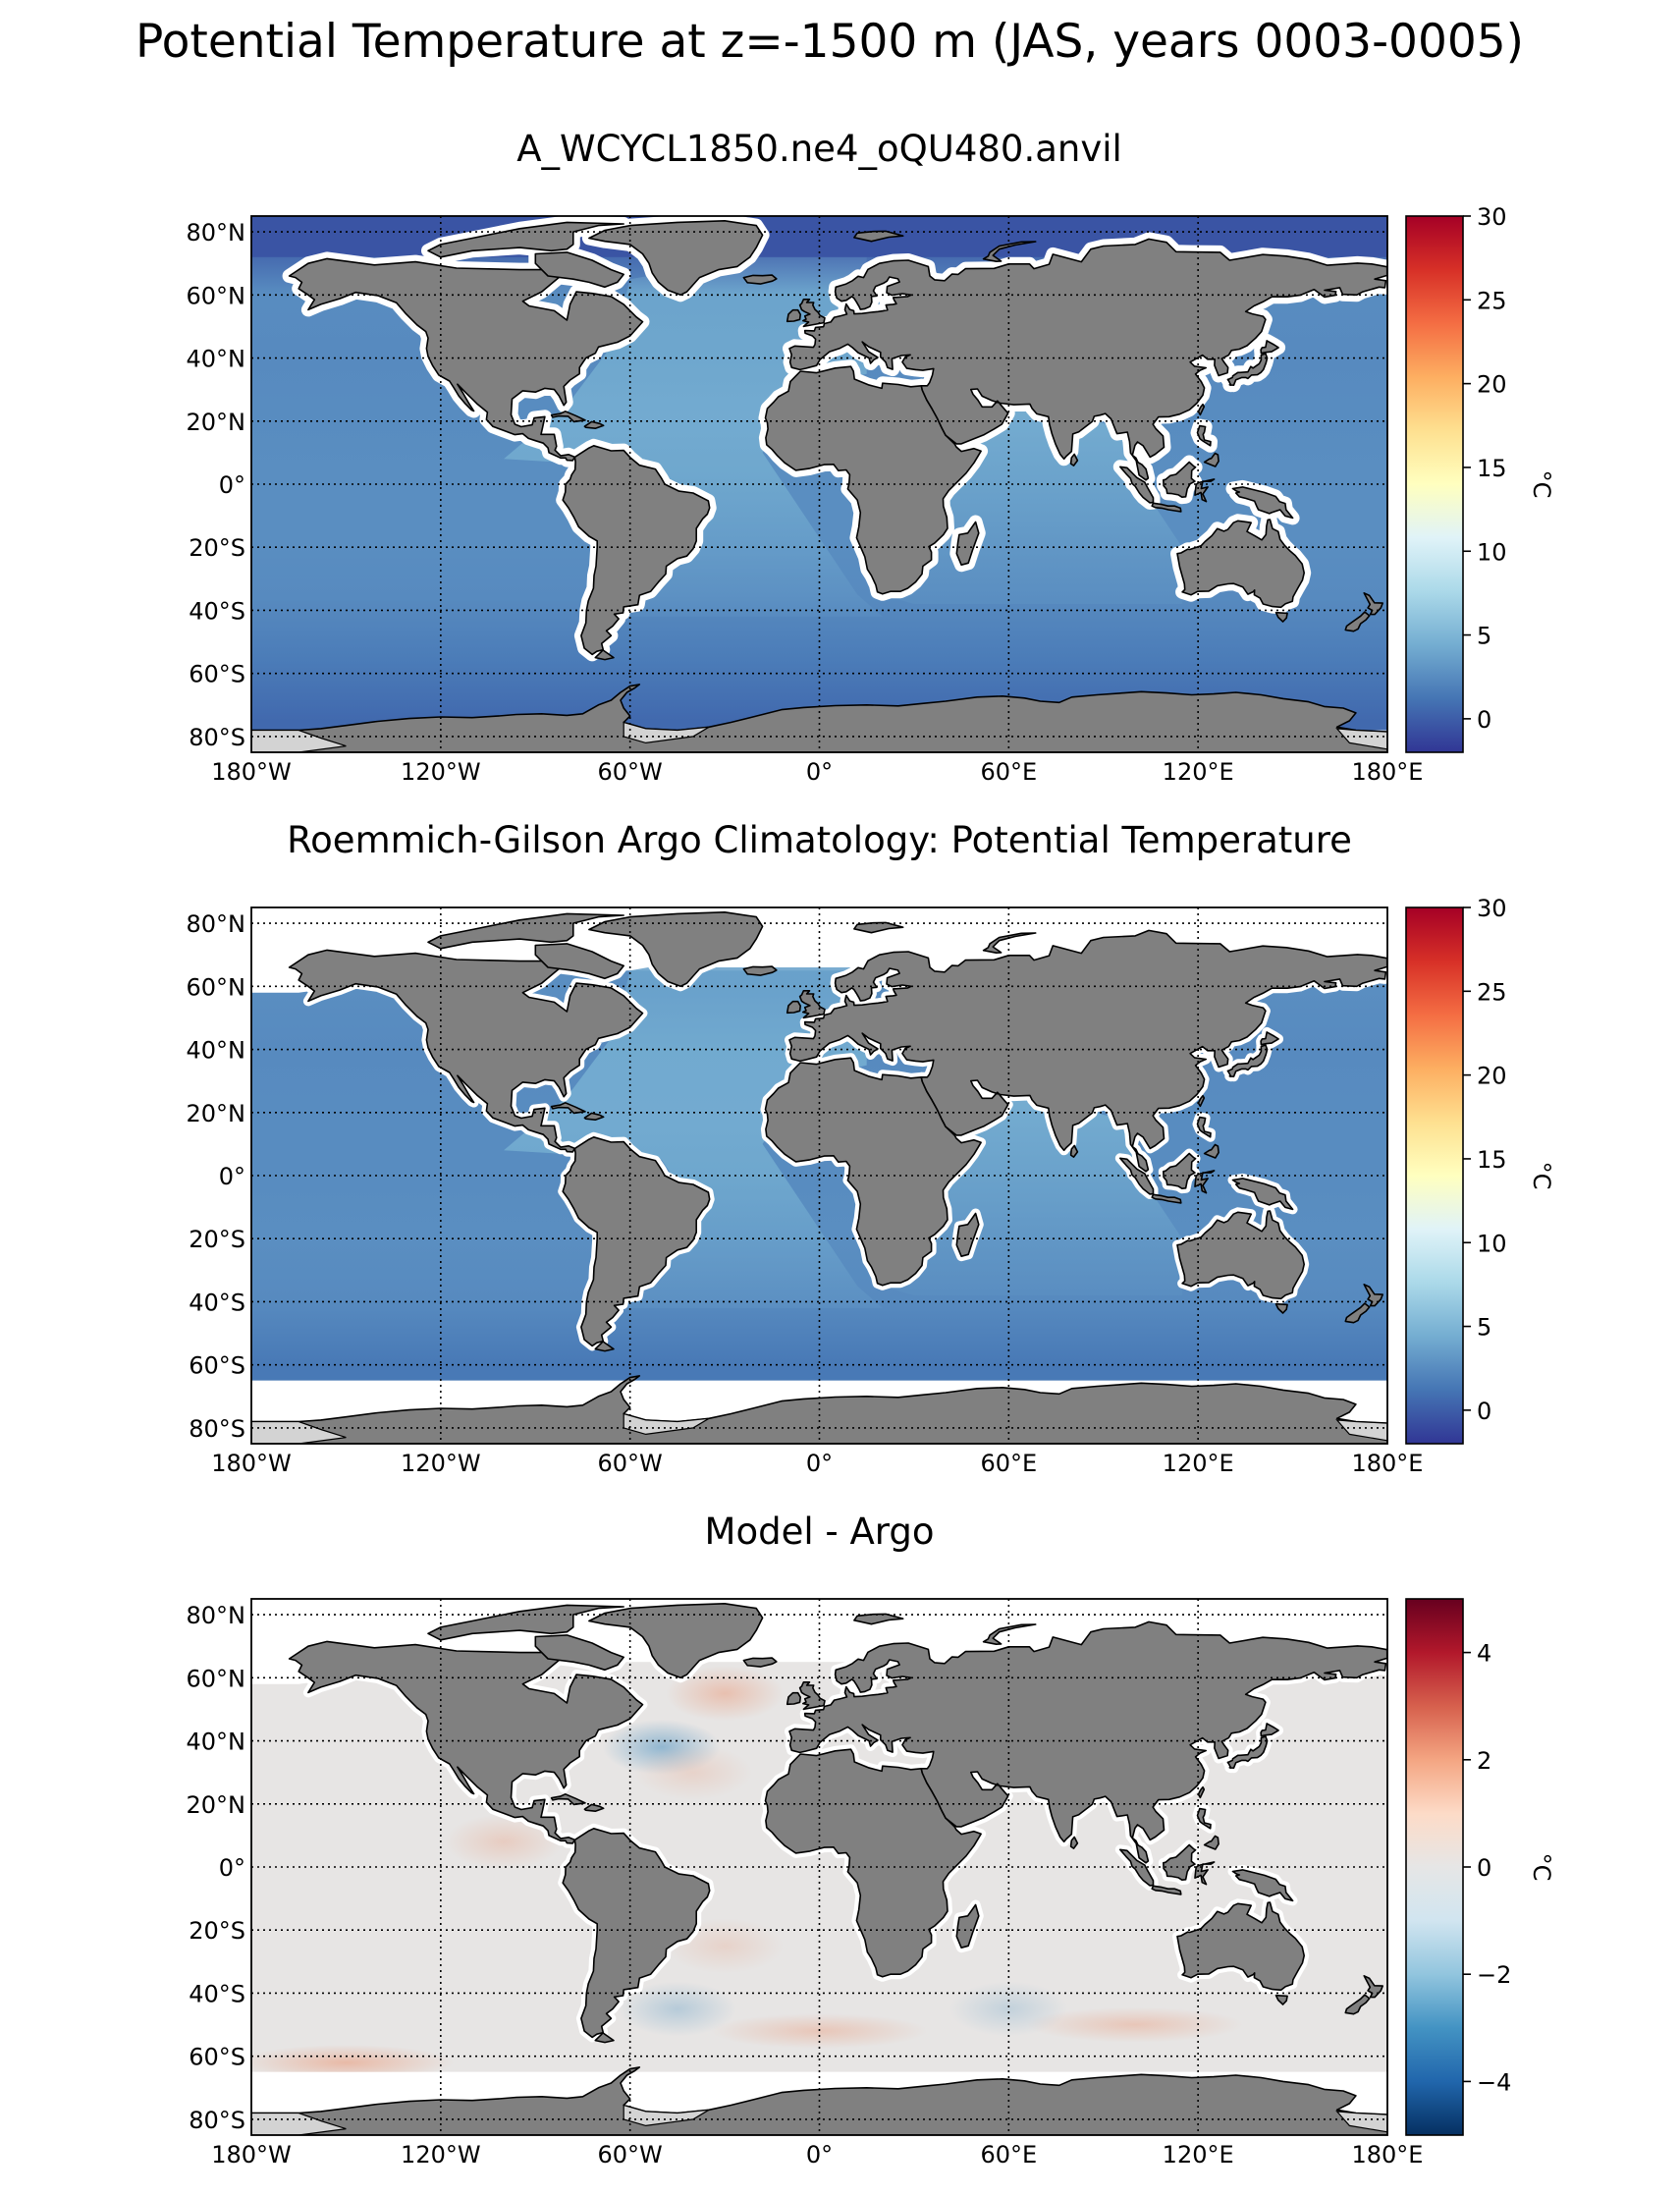 The height and width of the screenshot is (2196, 1680). Describe the element at coordinates (812, 1004) in the screenshot. I see `land-uk` at that location.